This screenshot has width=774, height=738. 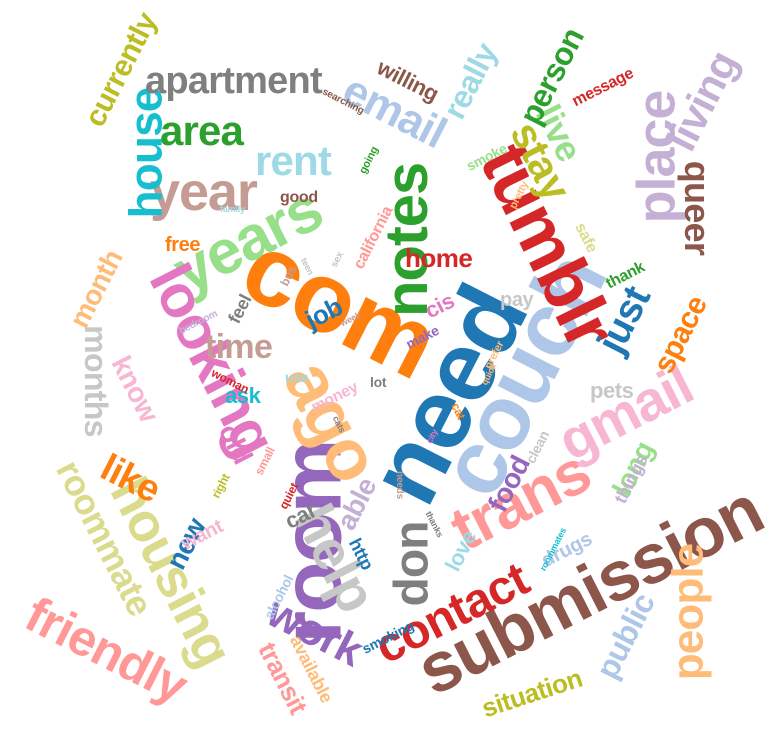 I want to click on word-free: free, so click(x=183, y=245).